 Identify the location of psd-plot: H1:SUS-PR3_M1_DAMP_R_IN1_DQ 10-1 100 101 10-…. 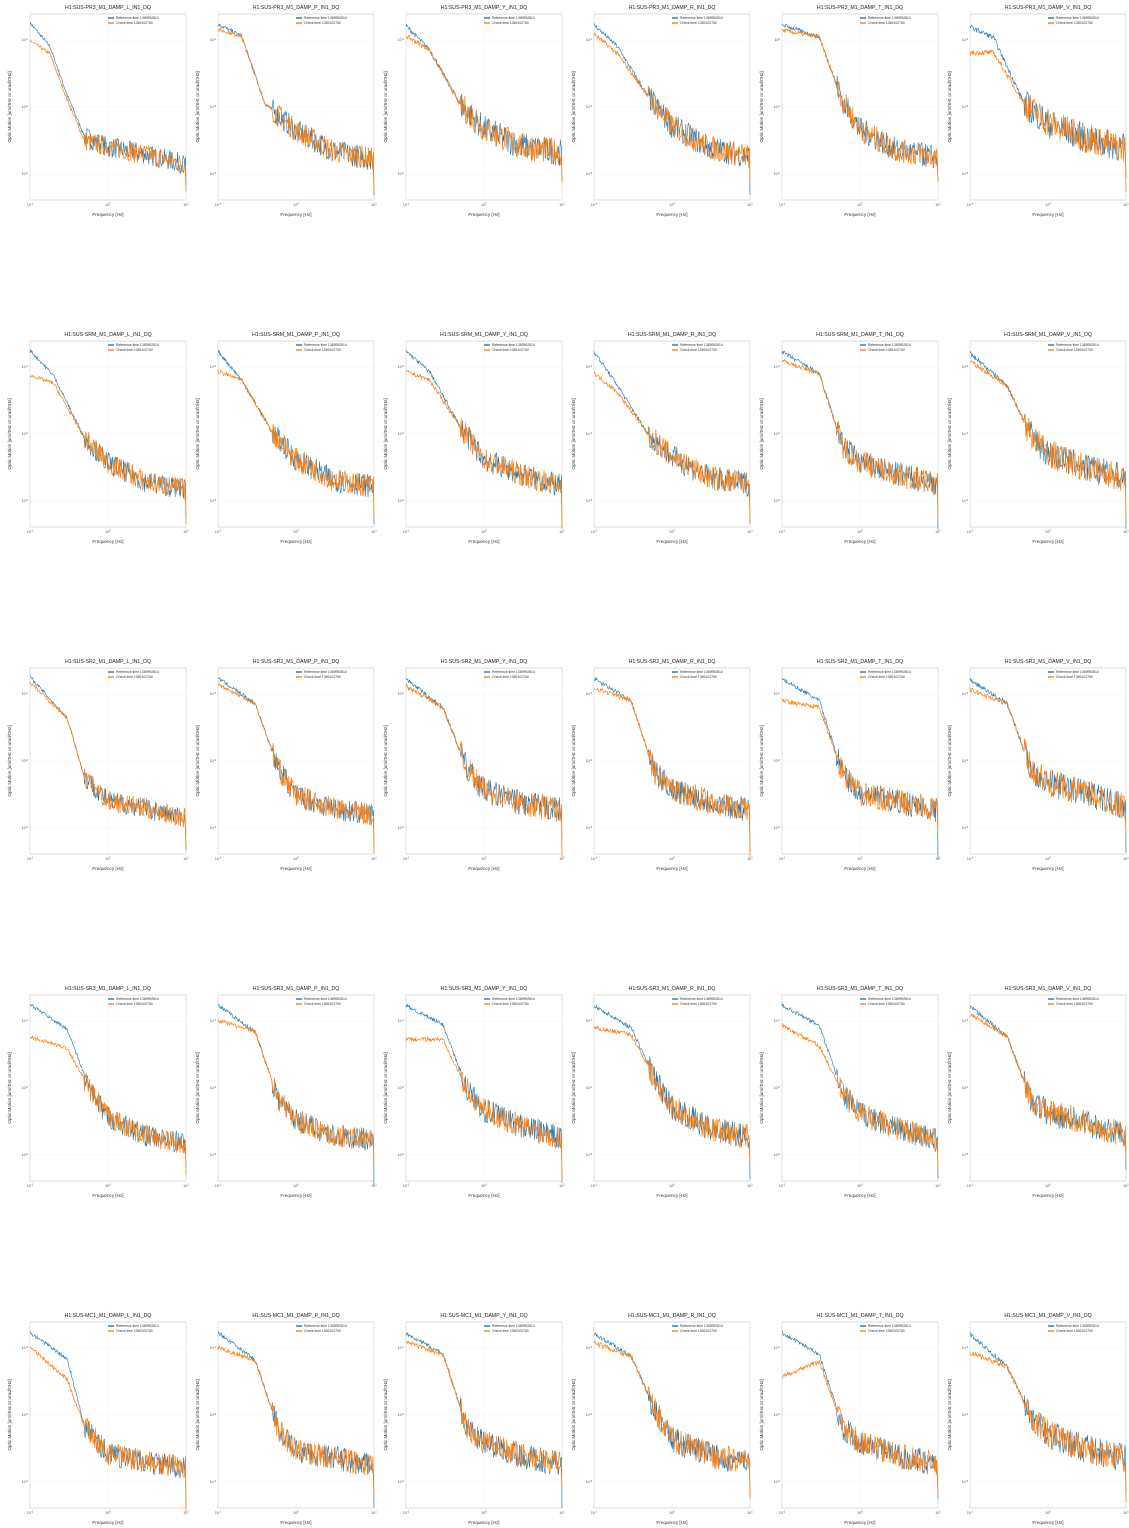
(662, 111).